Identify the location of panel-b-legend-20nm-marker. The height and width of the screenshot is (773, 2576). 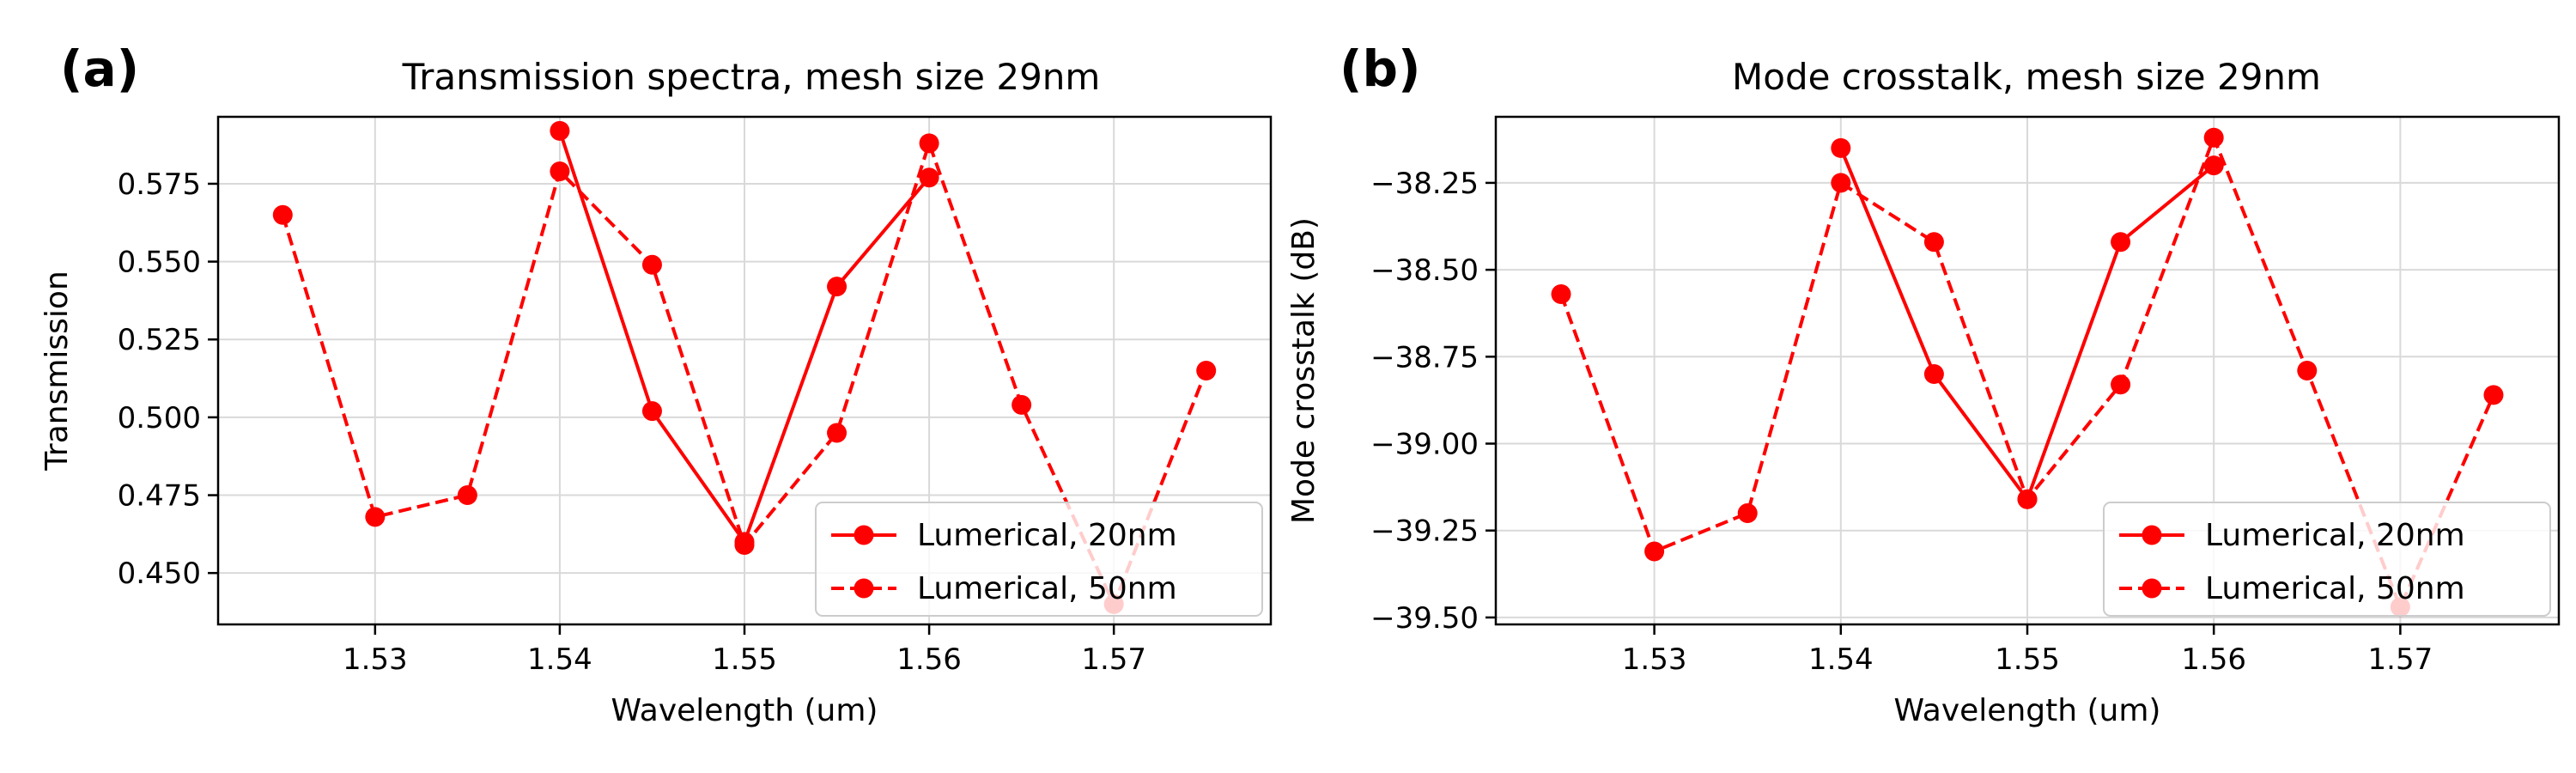
(2152, 535).